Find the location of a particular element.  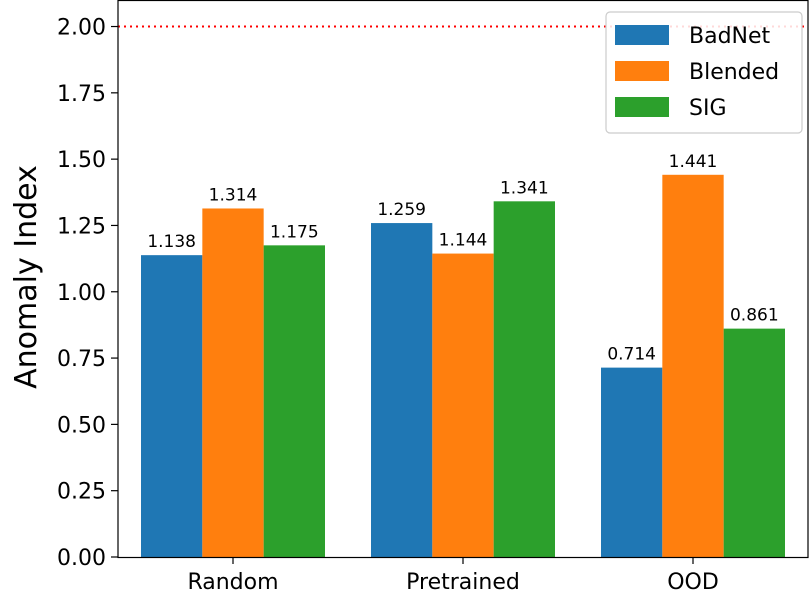

x-tick-label: OOD is located at coordinates (693, 582).